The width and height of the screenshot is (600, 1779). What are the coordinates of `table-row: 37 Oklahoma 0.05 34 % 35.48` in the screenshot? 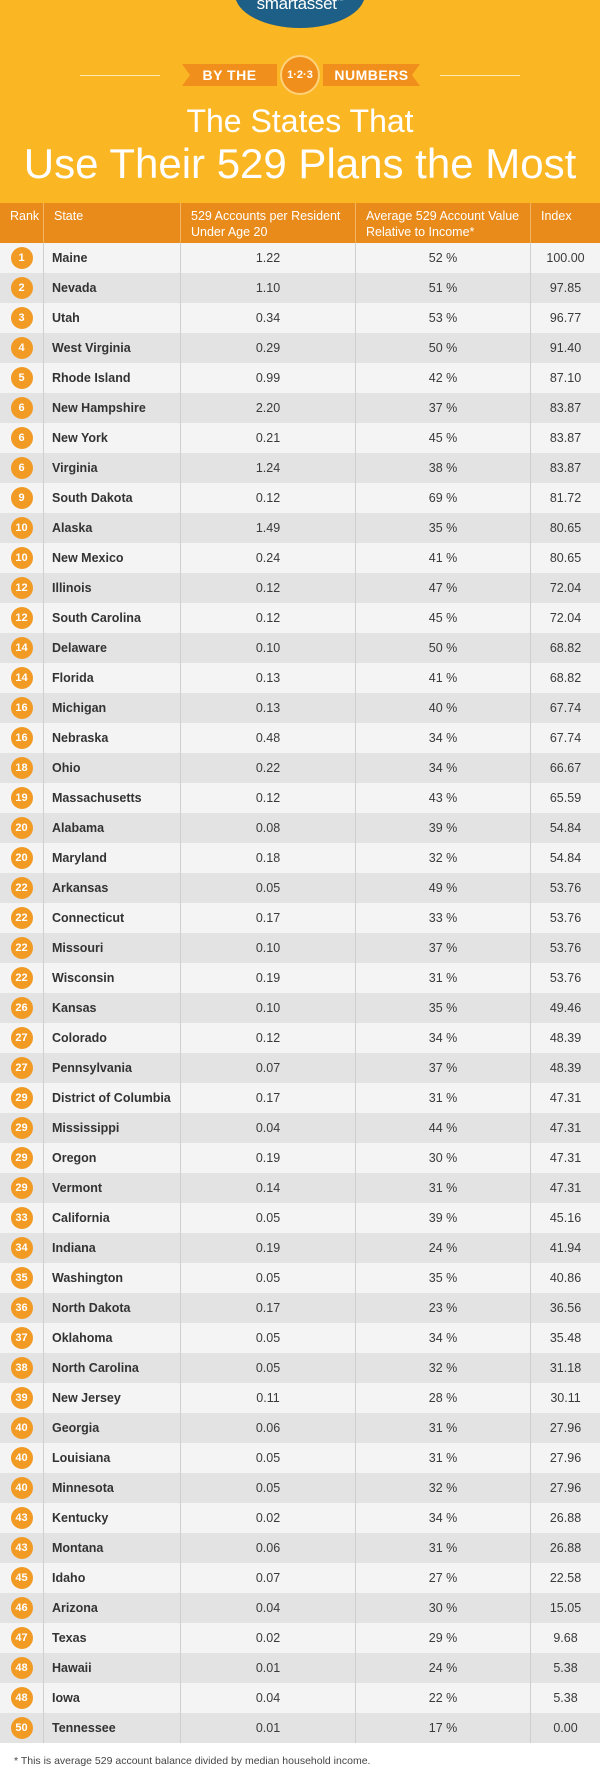 It's located at (300, 1338).